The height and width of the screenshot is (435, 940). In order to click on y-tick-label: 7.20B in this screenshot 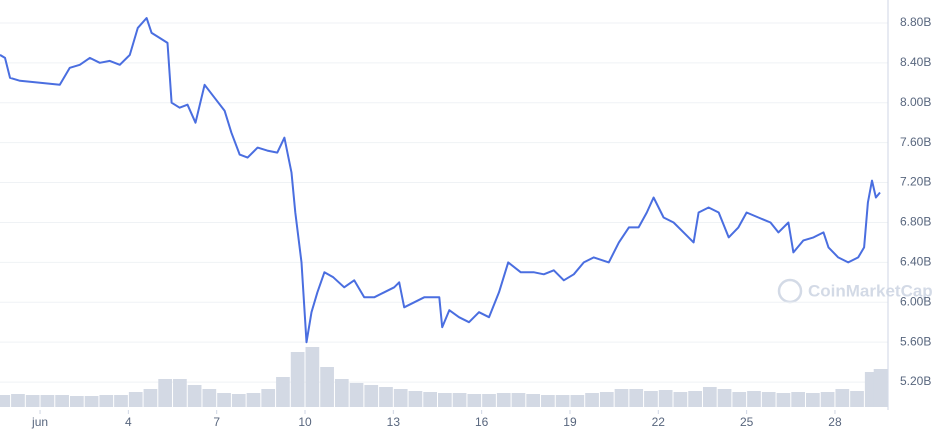, I will do `click(915, 182)`.